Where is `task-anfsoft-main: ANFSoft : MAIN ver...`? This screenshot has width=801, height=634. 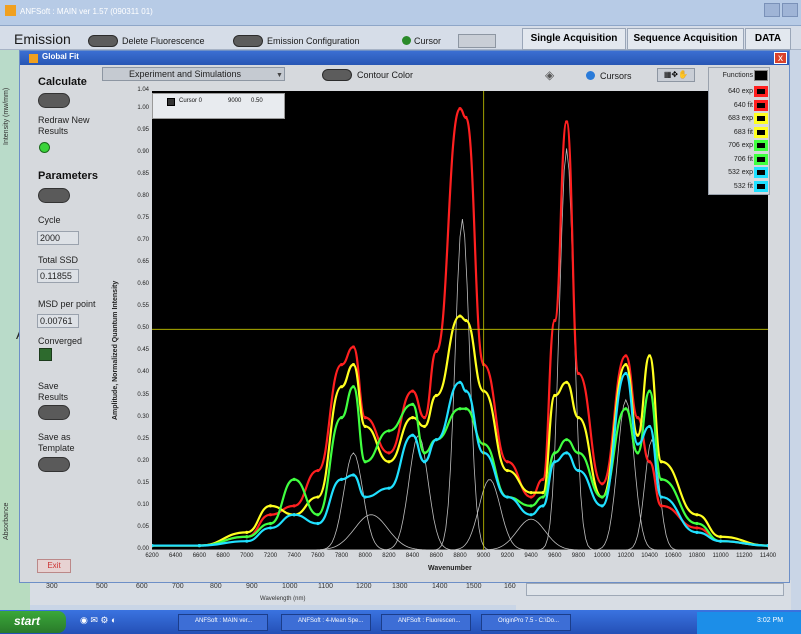
task-anfsoft-main: ANFSoft : MAIN ver... is located at coordinates (223, 622).